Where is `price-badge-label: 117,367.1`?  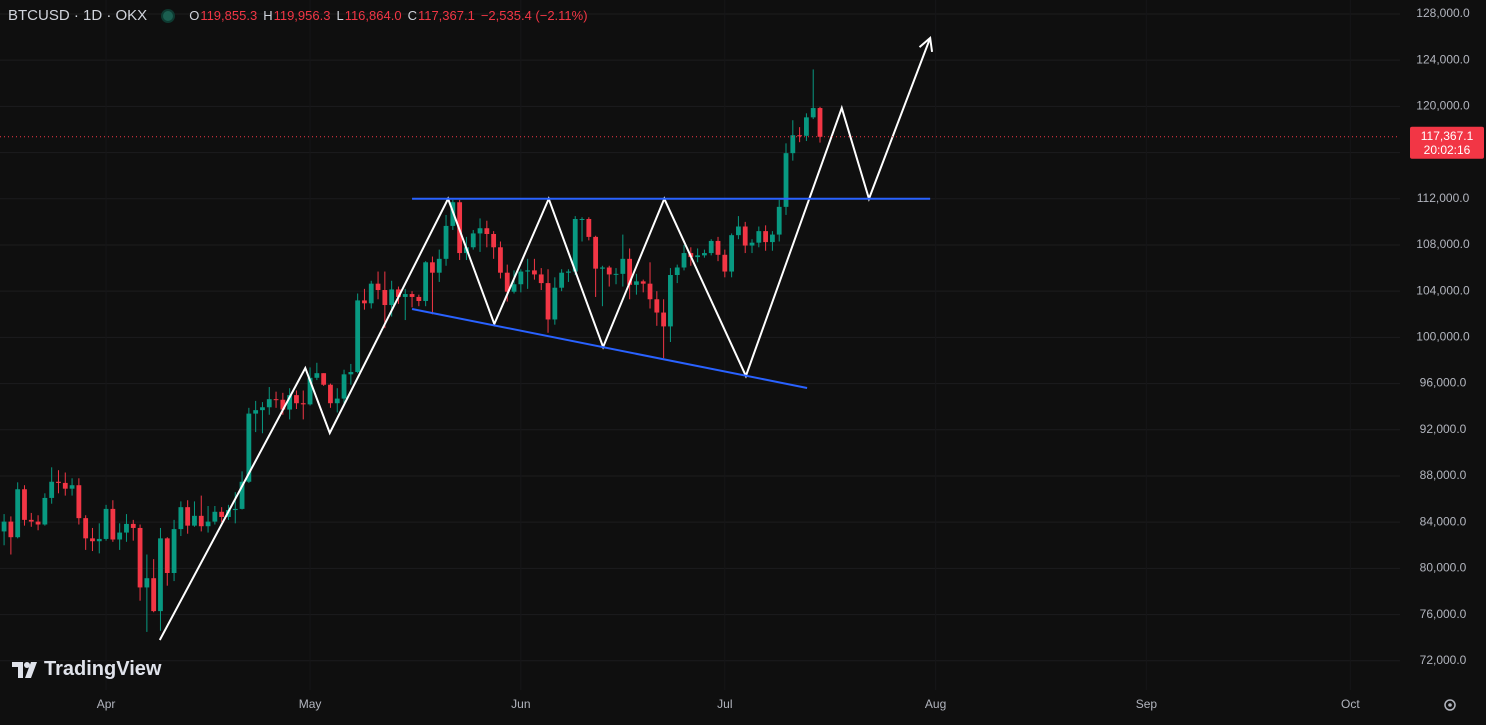
price-badge-label: 117,367.1 is located at coordinates (1447, 136).